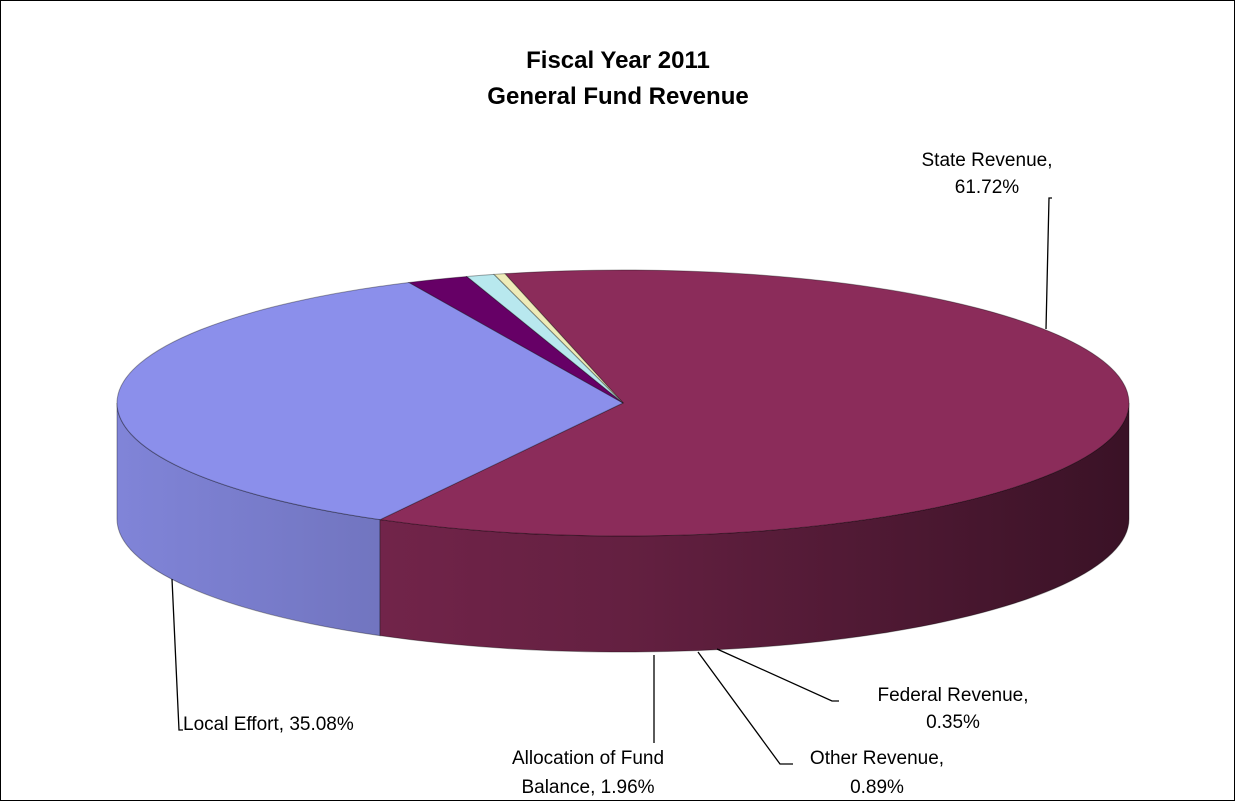  Describe the element at coordinates (987, 187) in the screenshot. I see `label-state-revenue-line2: 61.72%` at that location.